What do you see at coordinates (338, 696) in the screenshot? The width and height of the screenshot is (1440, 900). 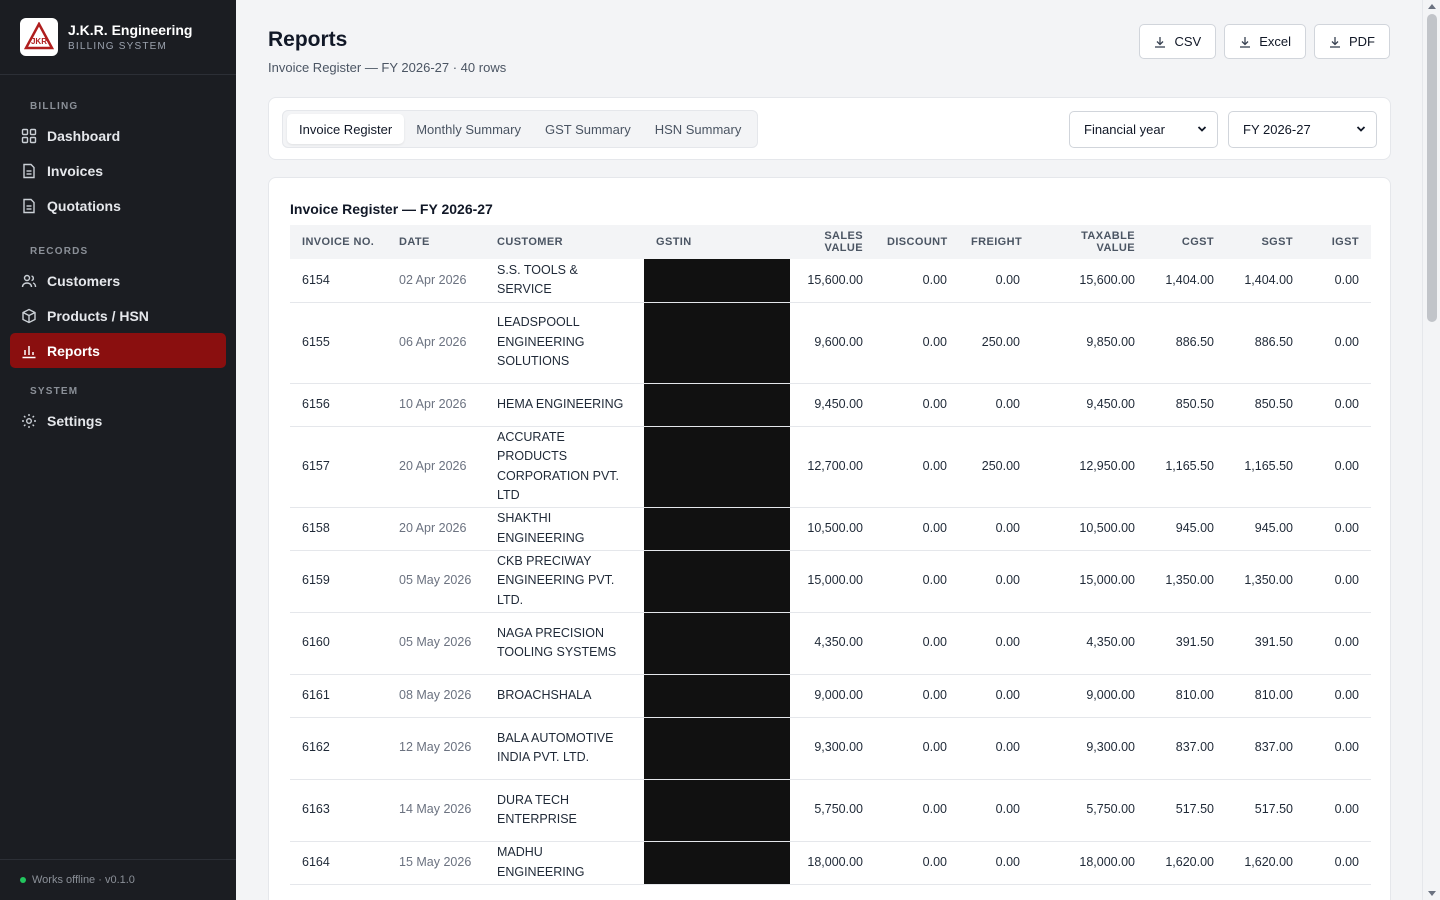 I see `cell-invoice-no: 6161` at bounding box center [338, 696].